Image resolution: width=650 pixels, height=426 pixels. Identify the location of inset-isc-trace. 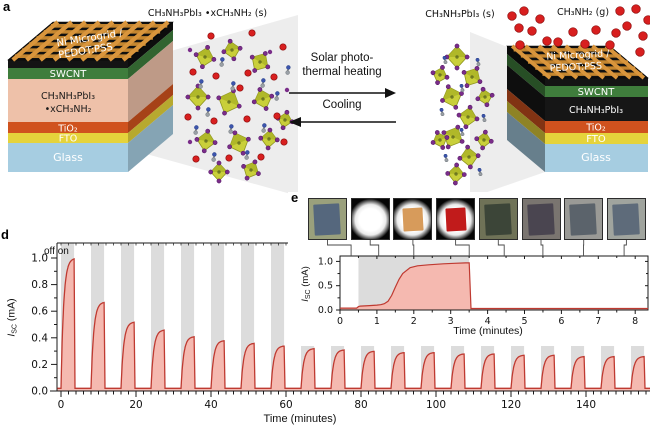
(494, 286).